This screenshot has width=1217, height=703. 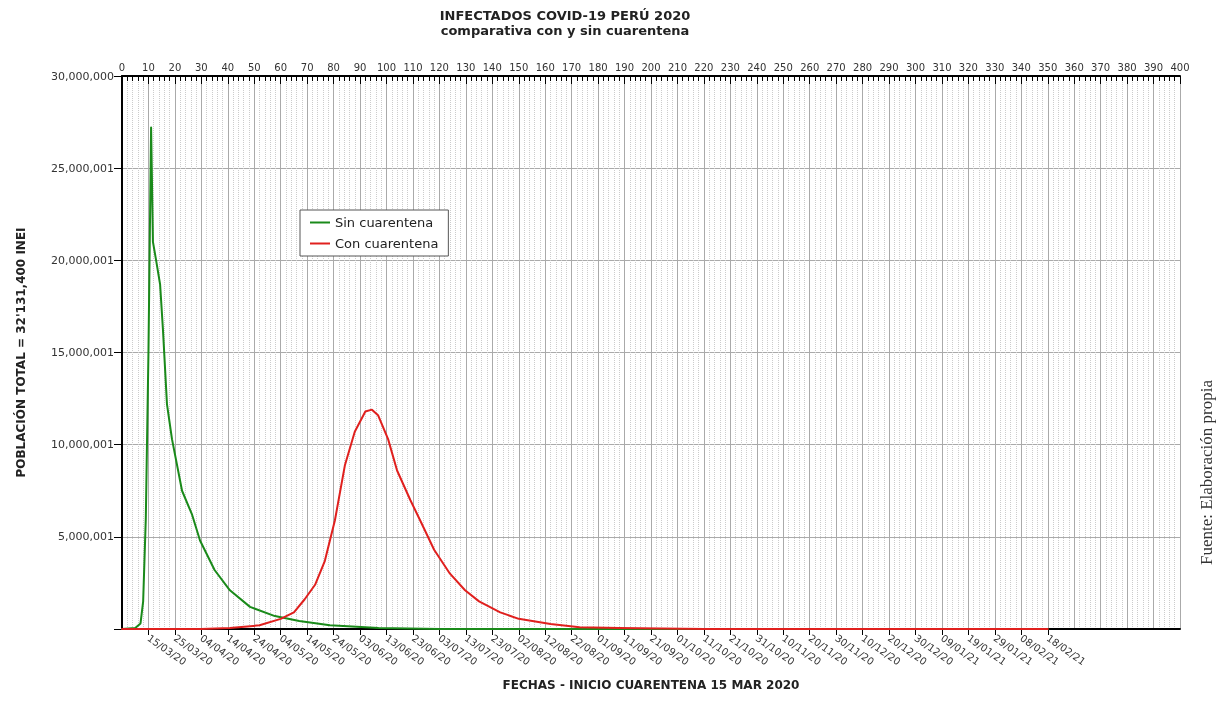 What do you see at coordinates (810, 67) in the screenshot?
I see `x-tick-label: 260` at bounding box center [810, 67].